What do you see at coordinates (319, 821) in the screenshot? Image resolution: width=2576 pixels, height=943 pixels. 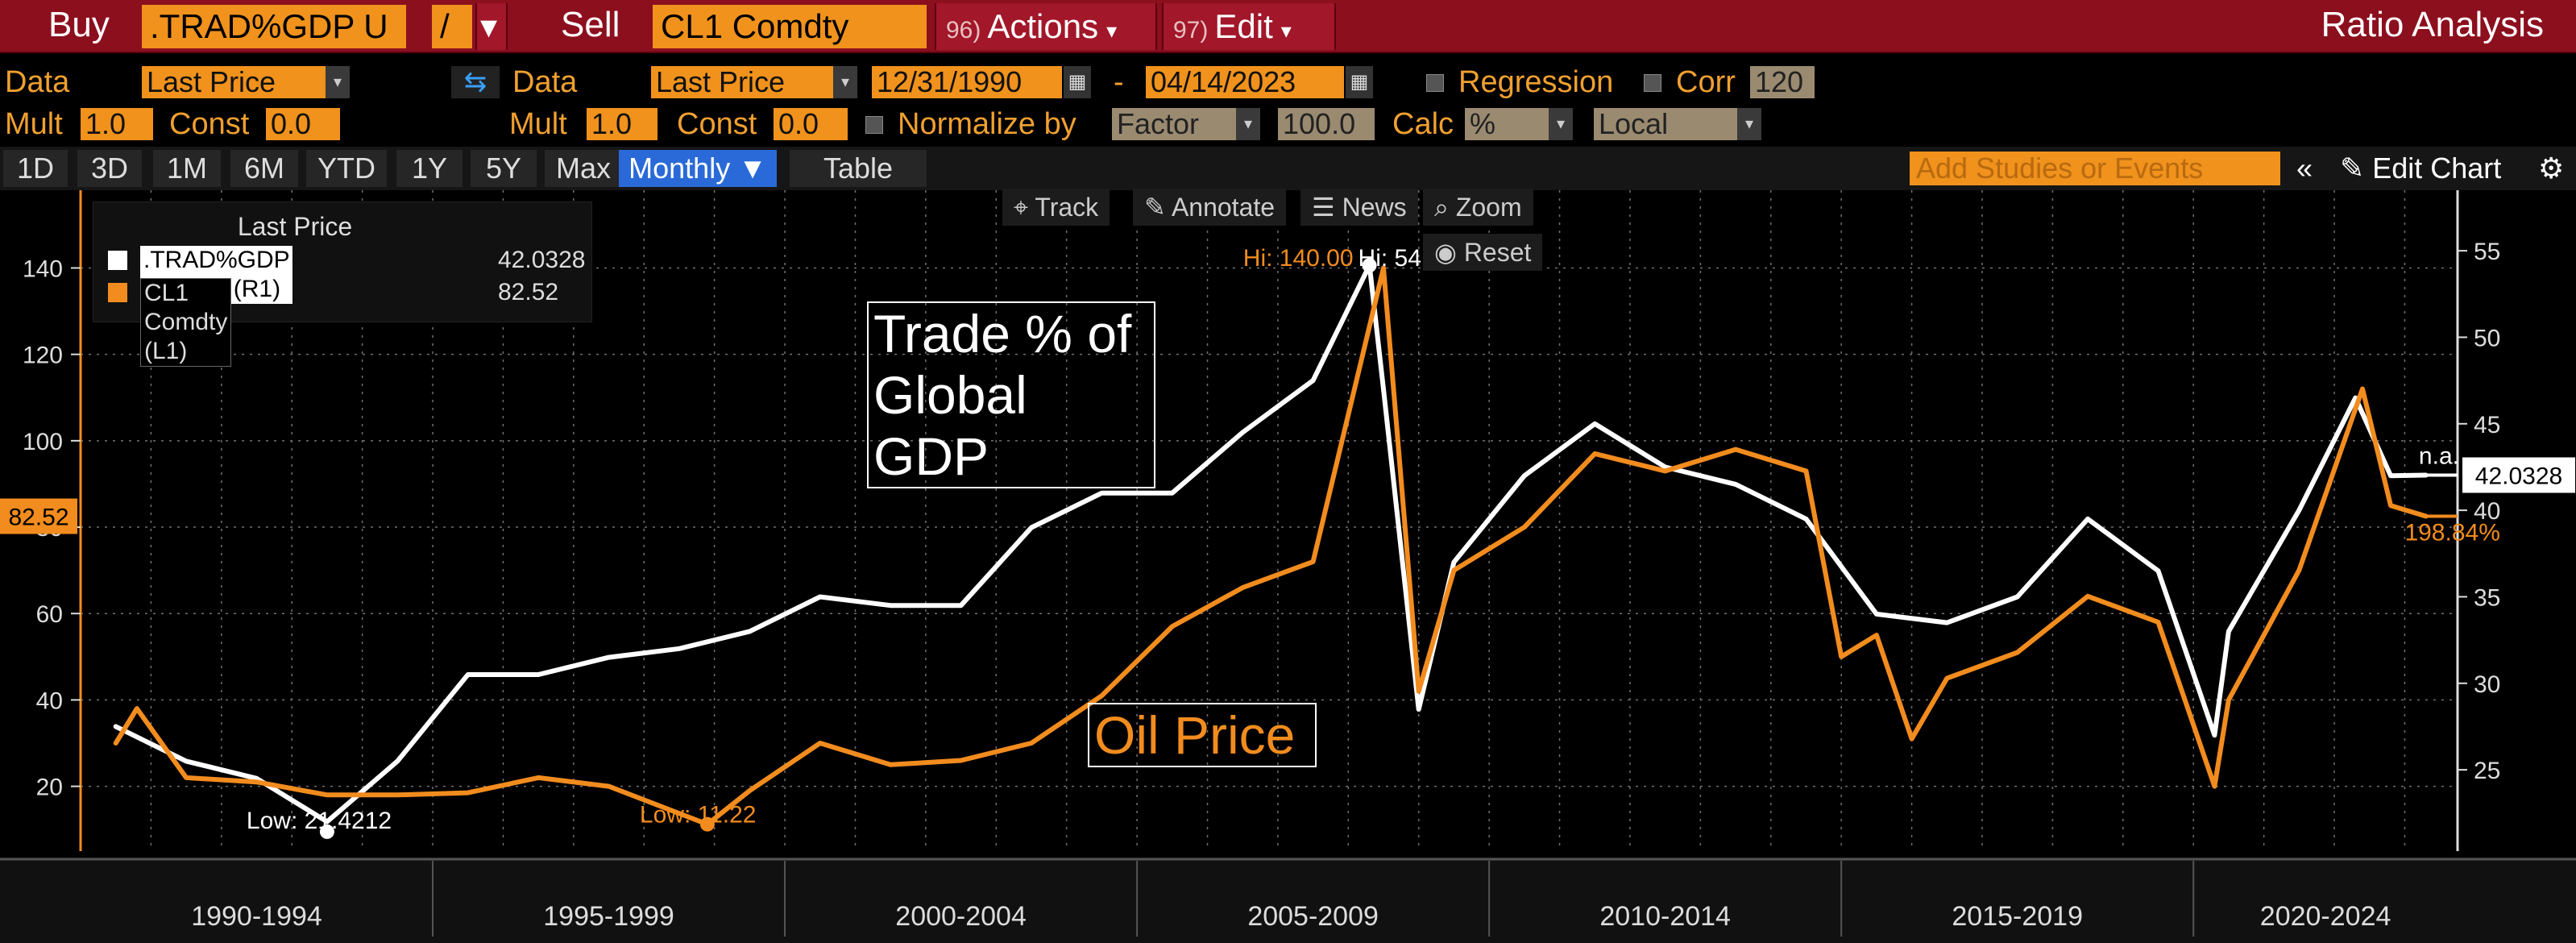 I see `trade-low-label: Low: 21.4212` at bounding box center [319, 821].